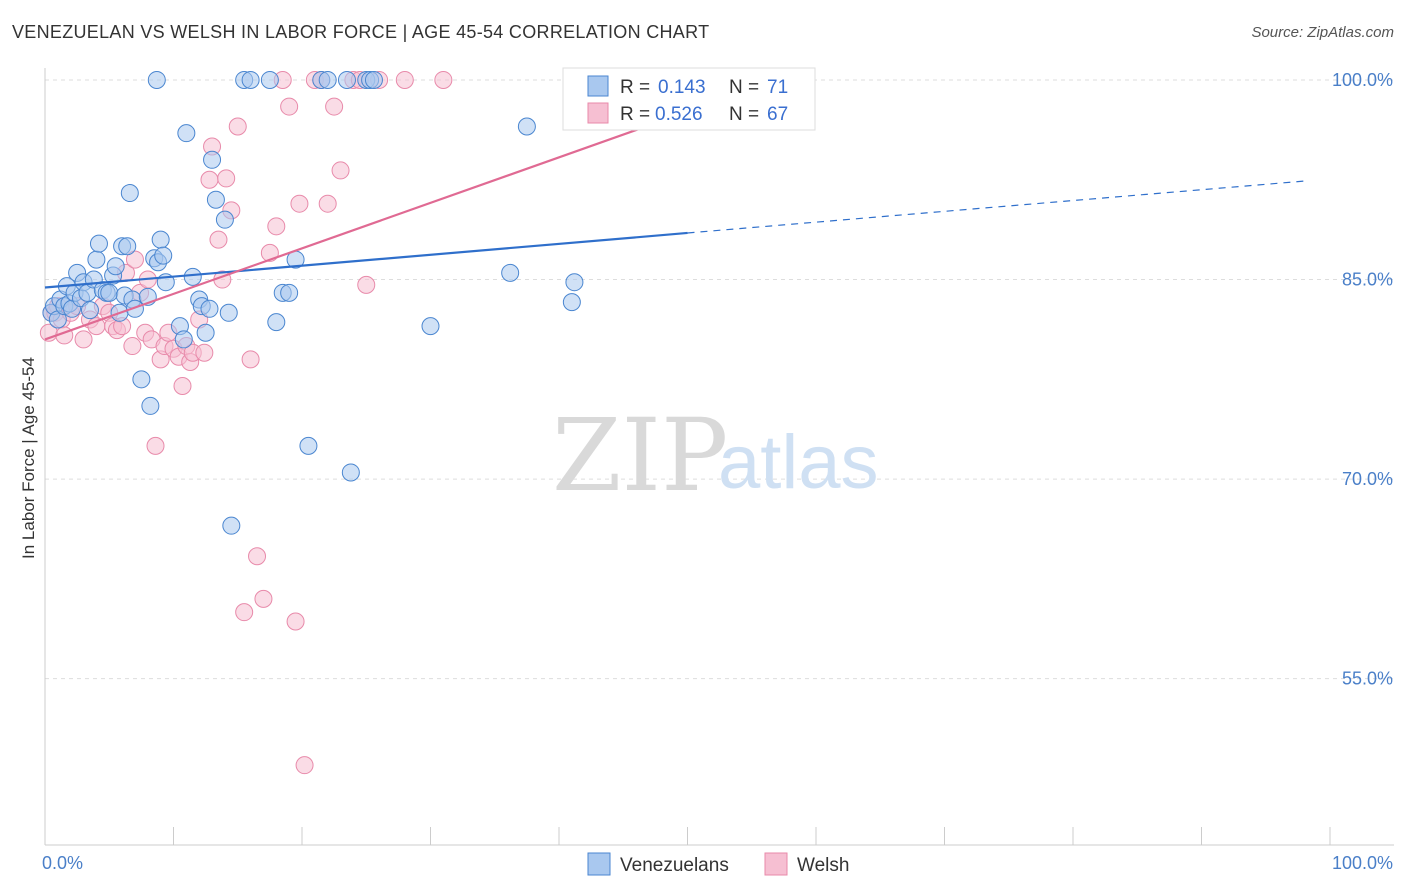  I want to click on y-tick-label-2: 70.0%, so click(1367, 479).